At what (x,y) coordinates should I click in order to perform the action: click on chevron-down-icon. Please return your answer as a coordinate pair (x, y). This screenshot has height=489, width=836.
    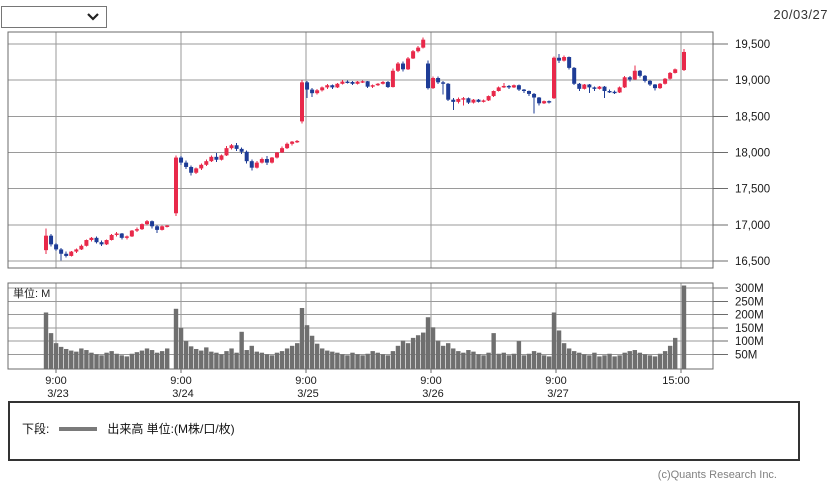
    Looking at the image, I should click on (93, 17).